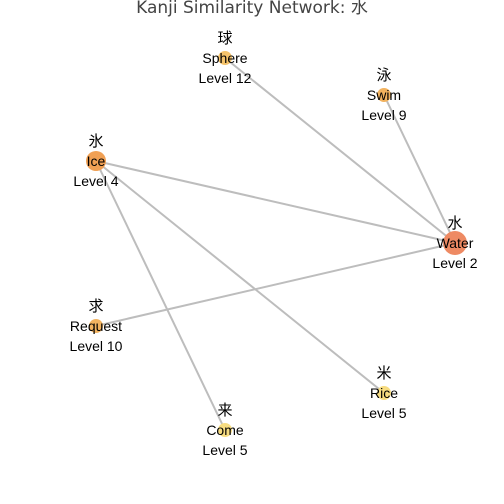 This screenshot has height=504, width=504. I want to click on node-sphere, so click(225, 58).